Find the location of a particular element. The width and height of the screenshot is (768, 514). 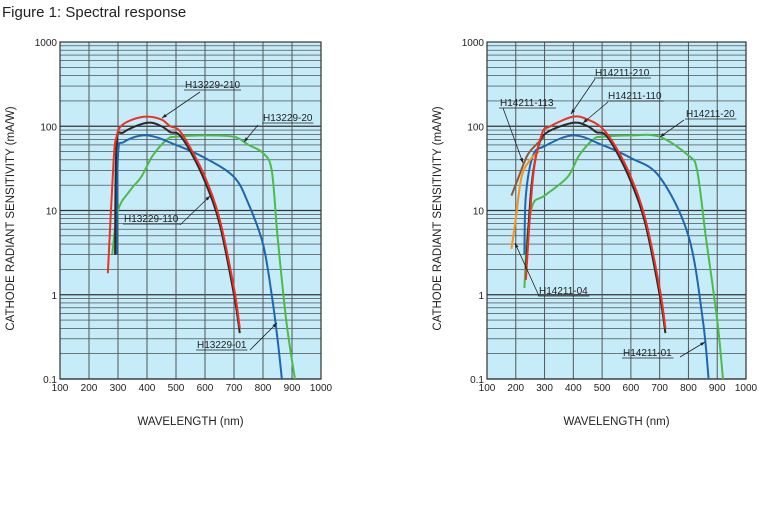

annotation-label: H14211-20 is located at coordinates (710, 114).